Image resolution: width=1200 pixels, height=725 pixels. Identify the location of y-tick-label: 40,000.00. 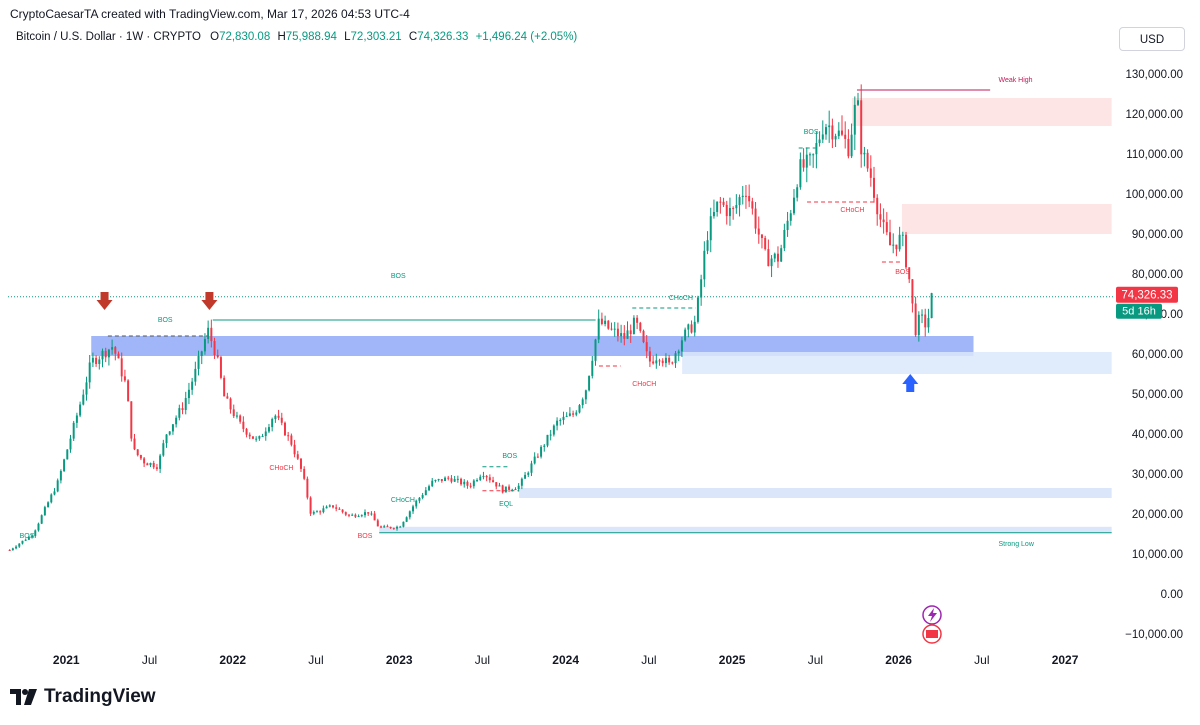
(1157, 435).